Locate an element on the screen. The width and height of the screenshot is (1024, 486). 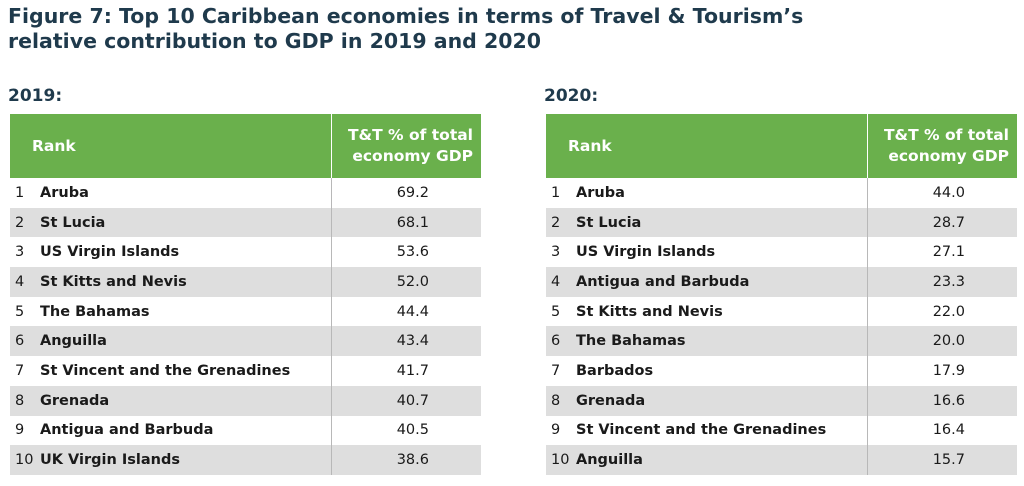
table-row: 7 St Vincent and the Grenadines 41.7 is located at coordinates (245, 371).